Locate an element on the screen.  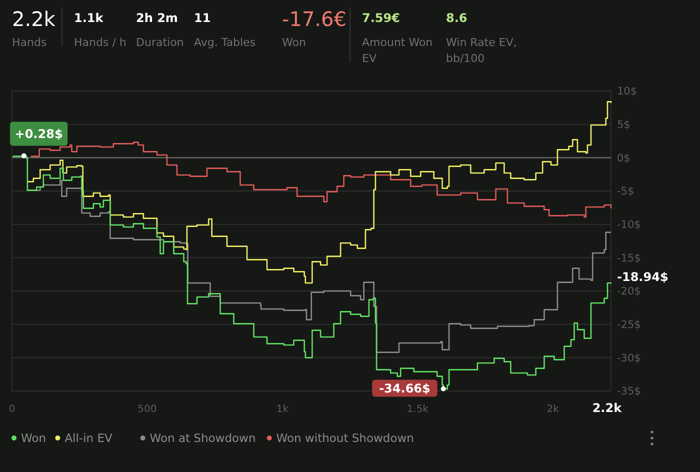
annotation: -34.66$ is located at coordinates (404, 388).